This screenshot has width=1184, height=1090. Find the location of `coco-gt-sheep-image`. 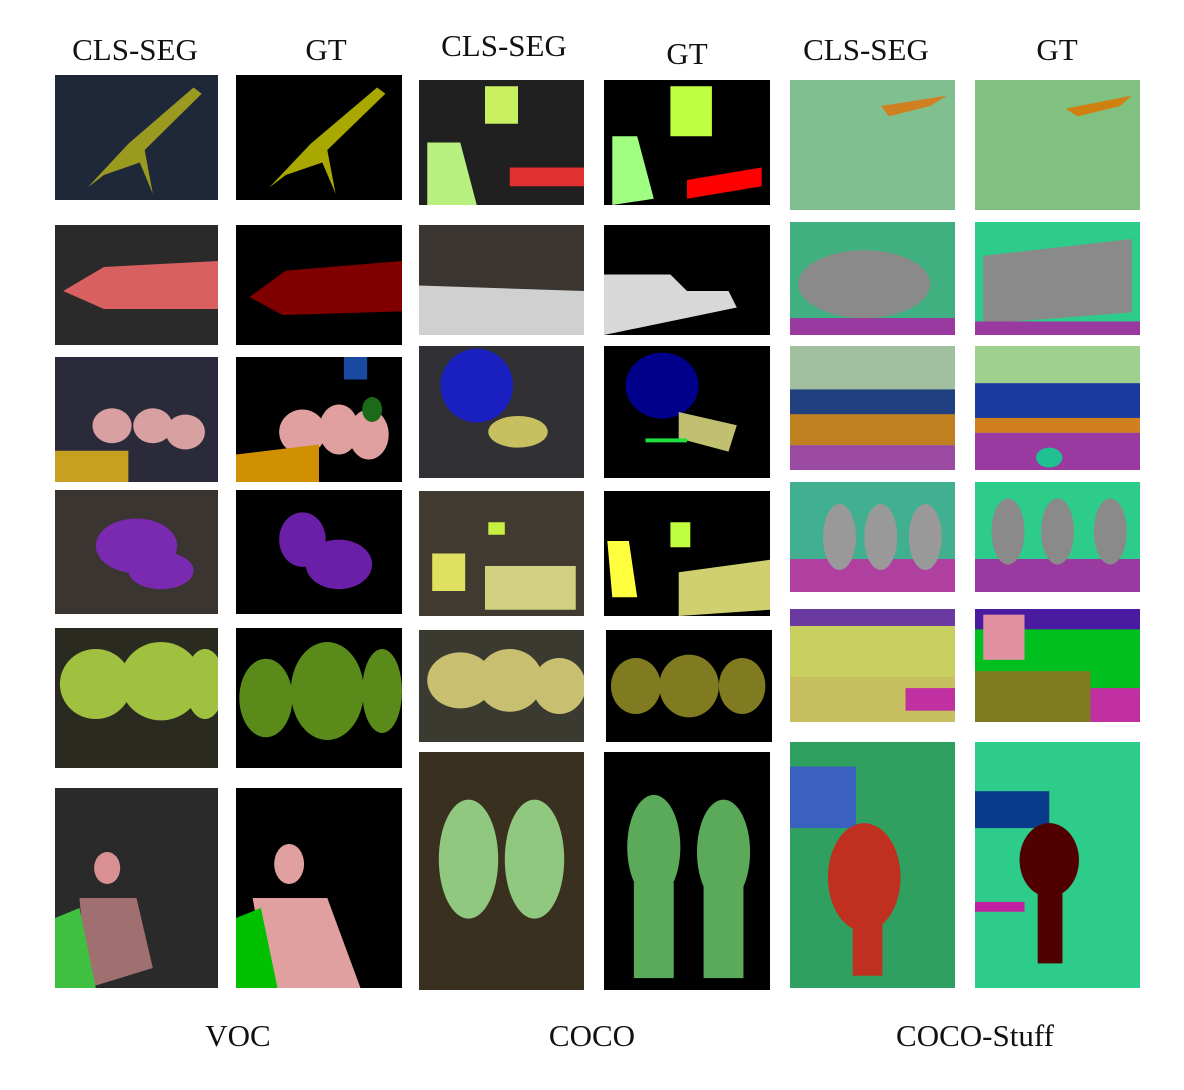

coco-gt-sheep-image is located at coordinates (689, 686).